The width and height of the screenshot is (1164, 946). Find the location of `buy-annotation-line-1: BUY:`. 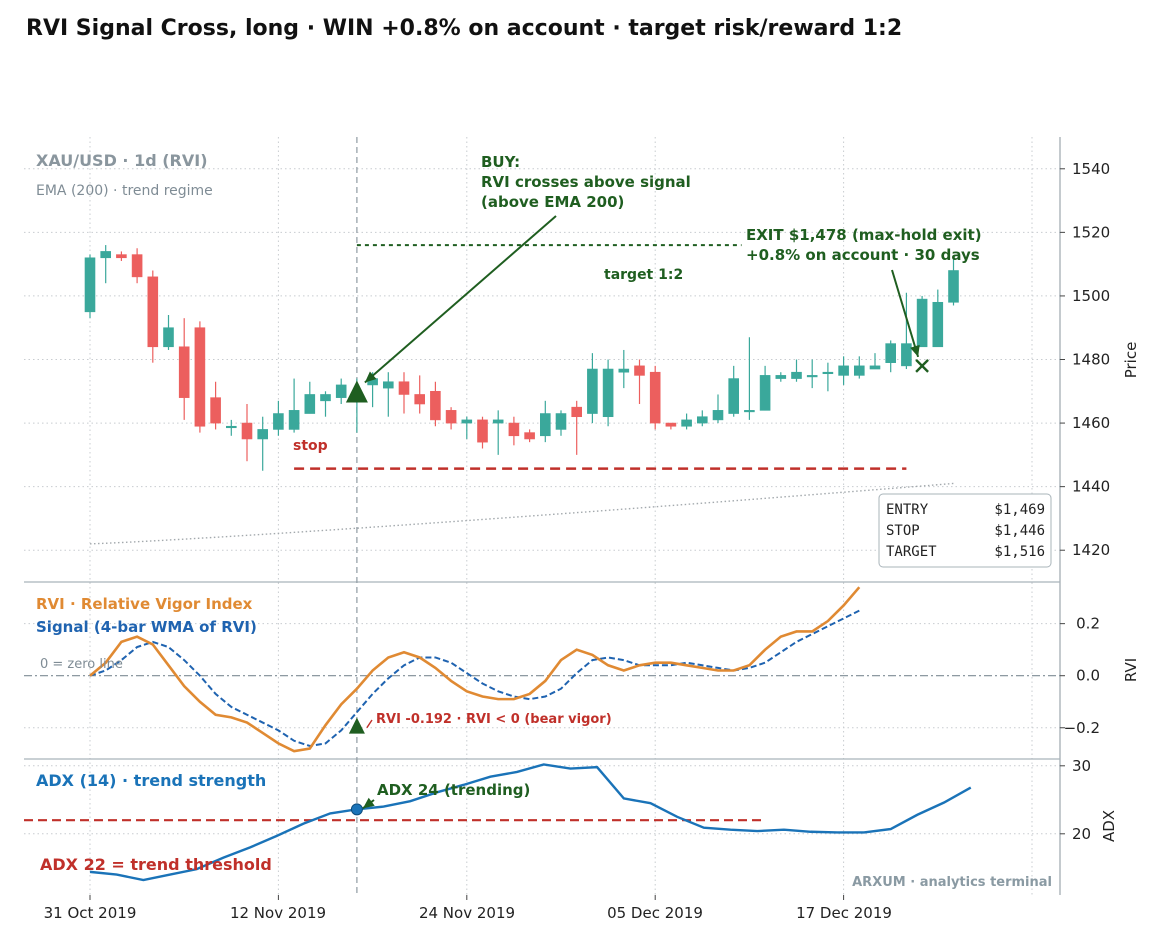

buy-annotation-line-1: BUY: is located at coordinates (500, 162).